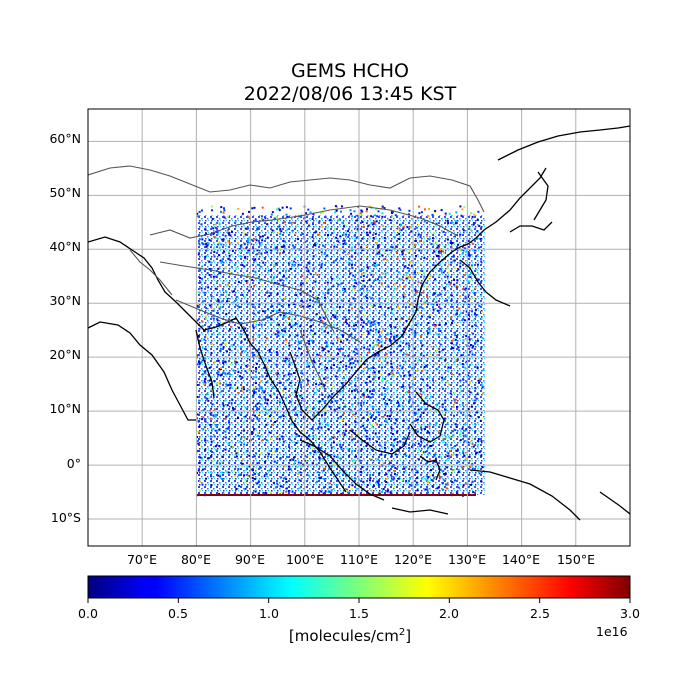 The height and width of the screenshot is (700, 700). I want to click on lat-tick-label: 20°N, so click(65, 354).